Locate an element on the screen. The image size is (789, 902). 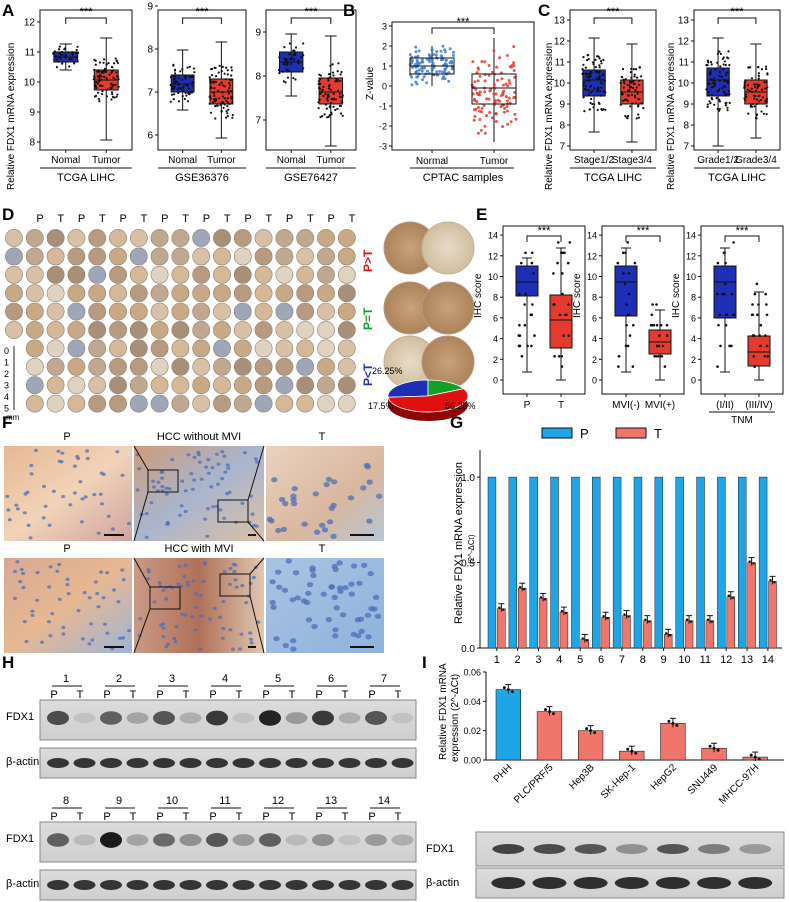
group-label: MVI(+) is located at coordinates (660, 405).